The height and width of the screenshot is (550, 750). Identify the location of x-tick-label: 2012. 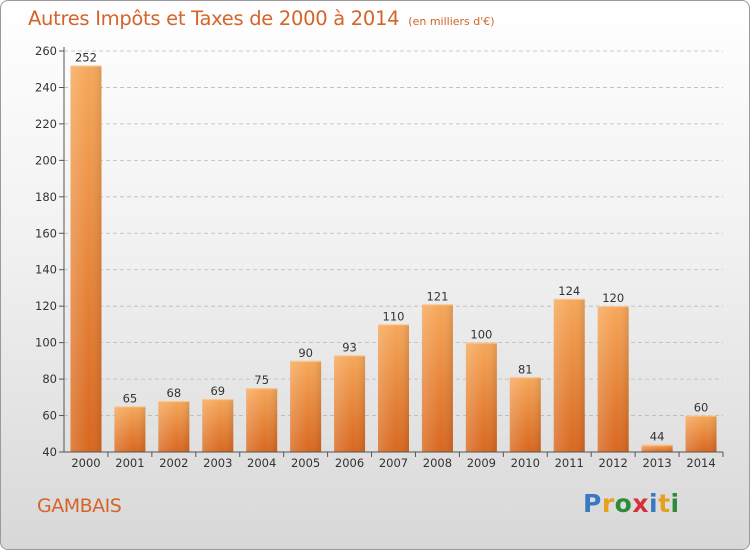
(613, 463).